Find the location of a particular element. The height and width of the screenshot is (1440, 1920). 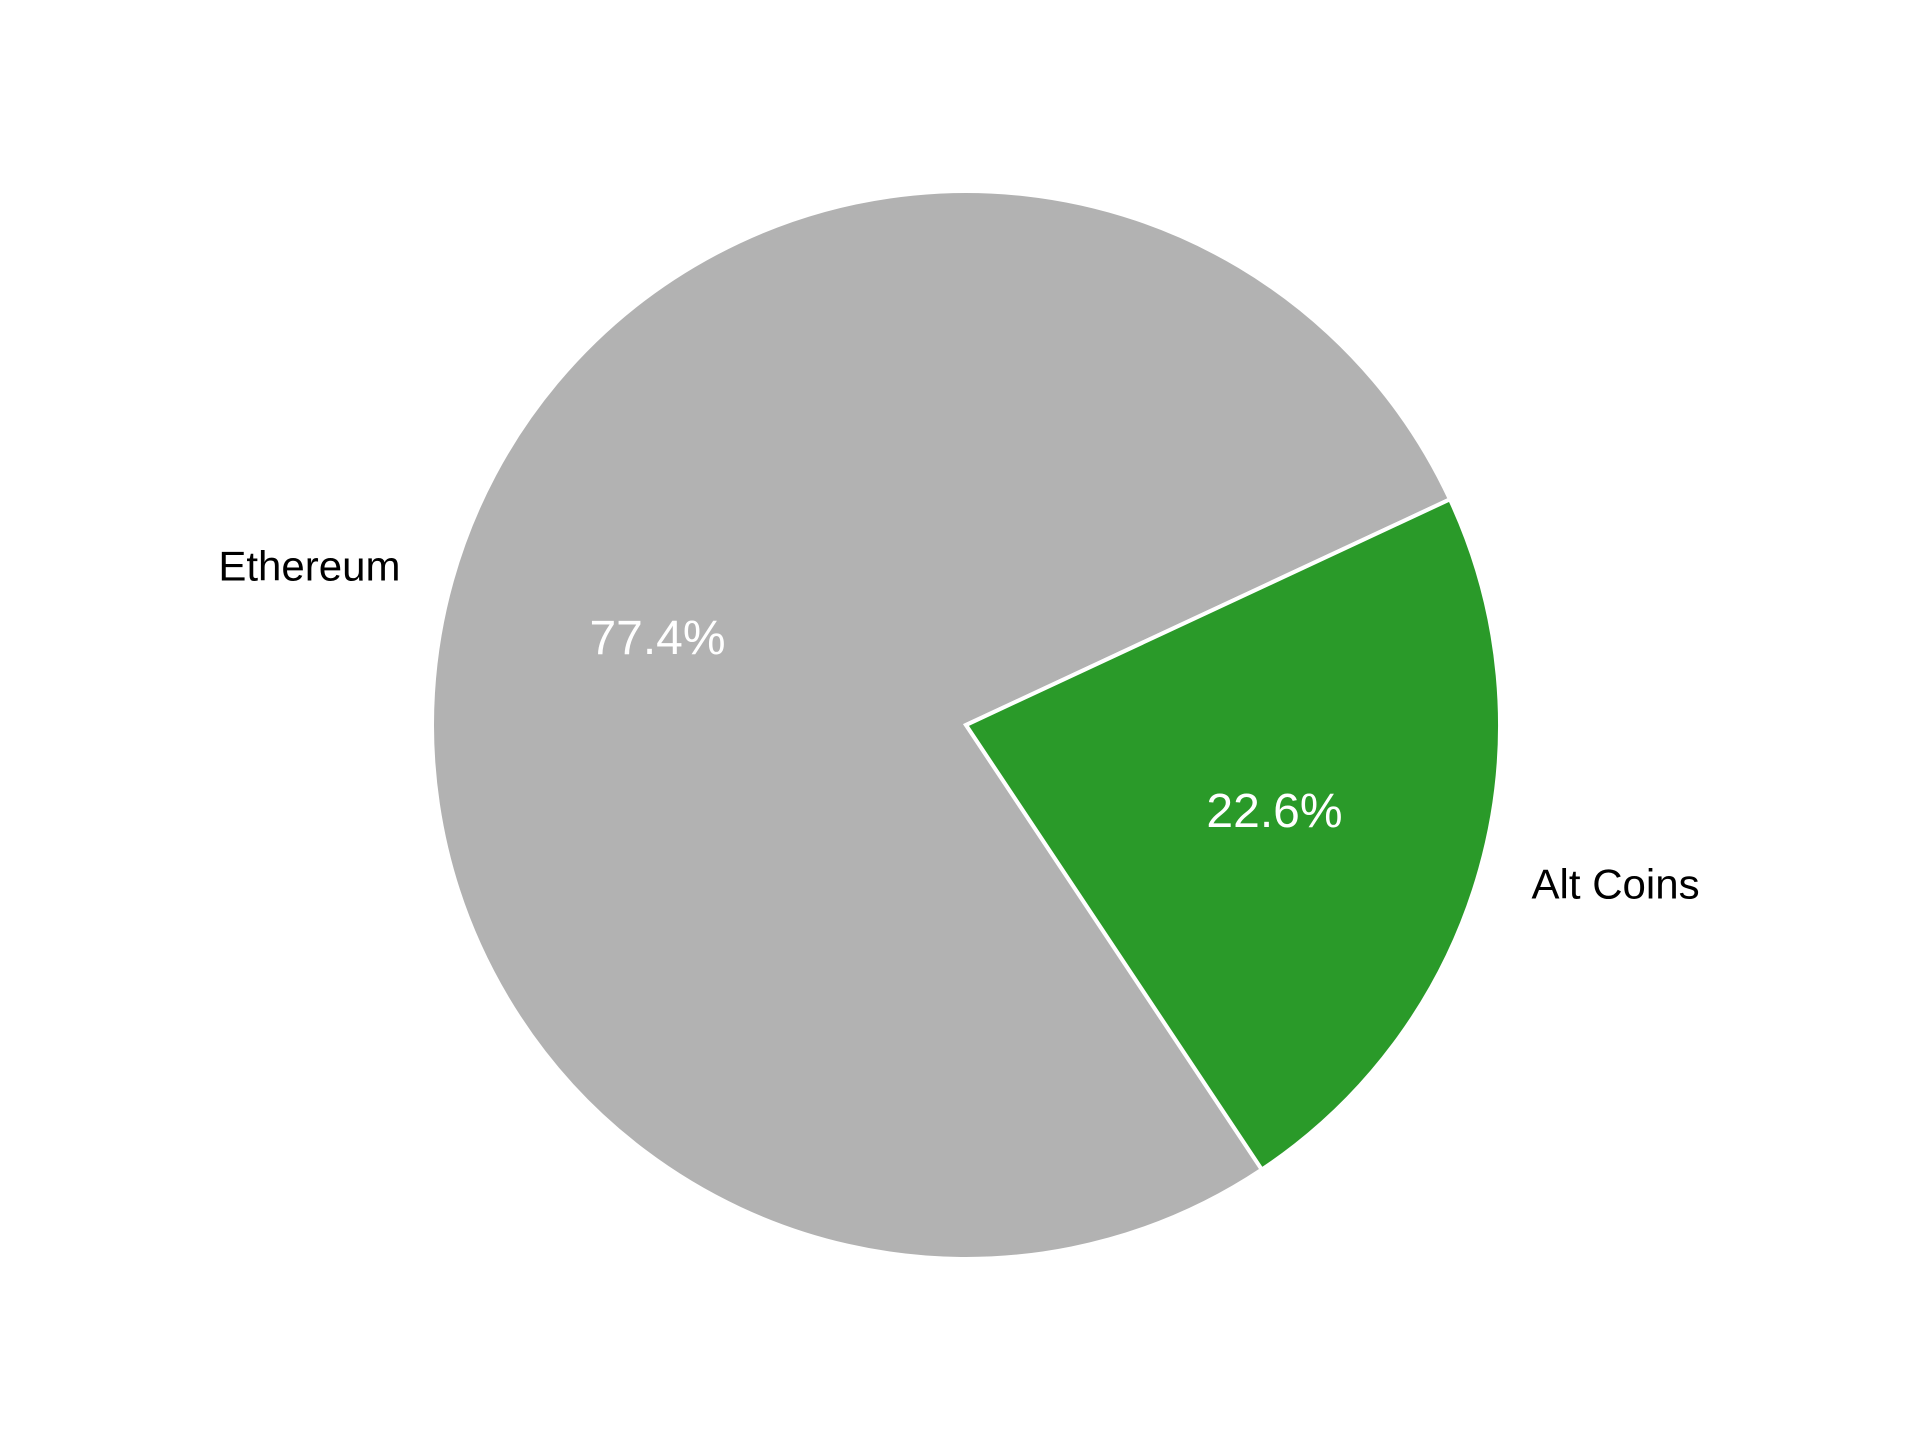

pie-slice-alt-coins is located at coordinates (1232, 834).